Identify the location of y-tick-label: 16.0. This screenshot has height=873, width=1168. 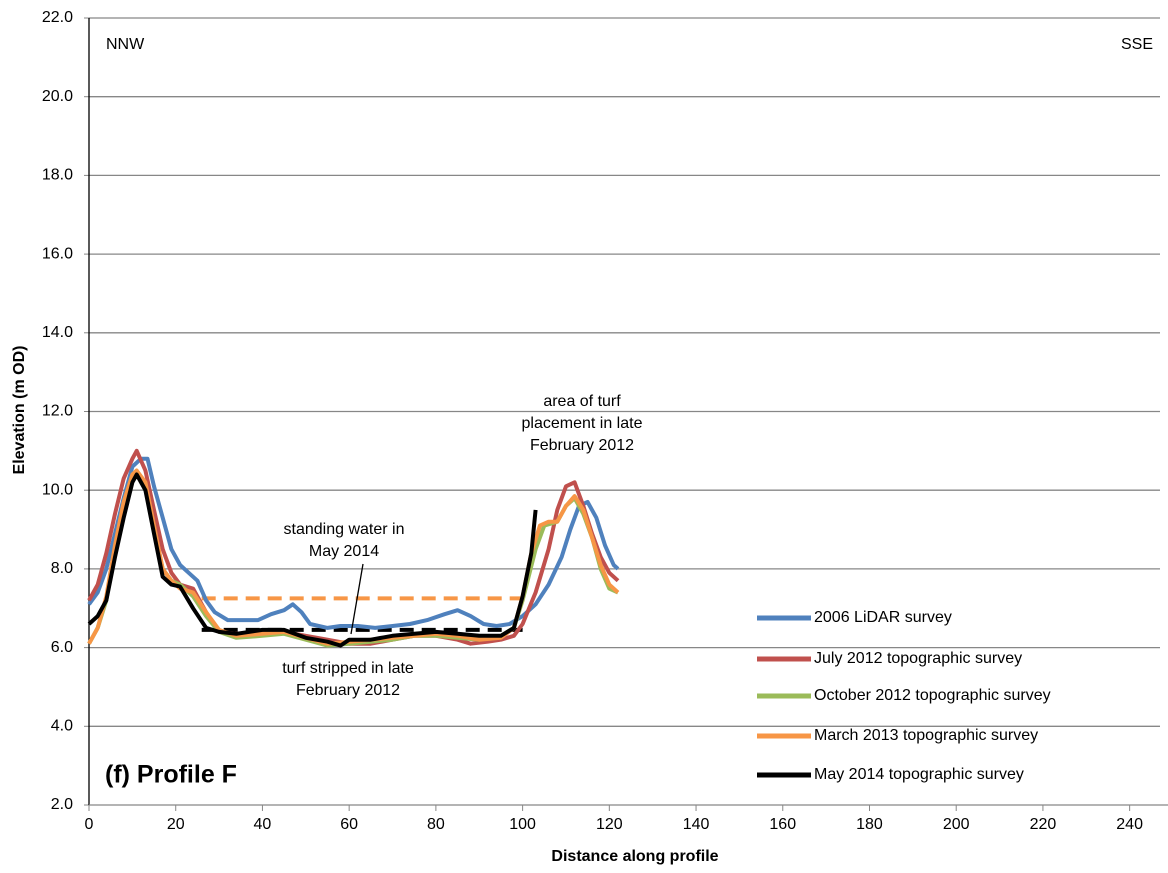
(57, 253).